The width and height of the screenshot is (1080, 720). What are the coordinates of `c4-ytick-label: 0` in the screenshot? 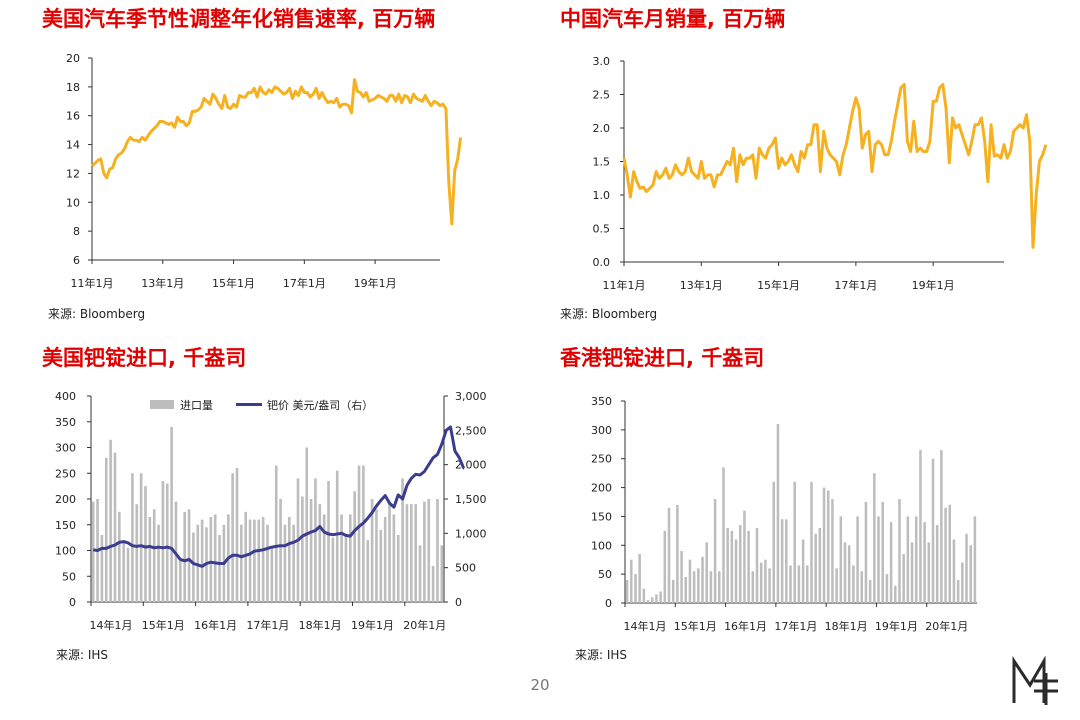 It's located at (608, 603).